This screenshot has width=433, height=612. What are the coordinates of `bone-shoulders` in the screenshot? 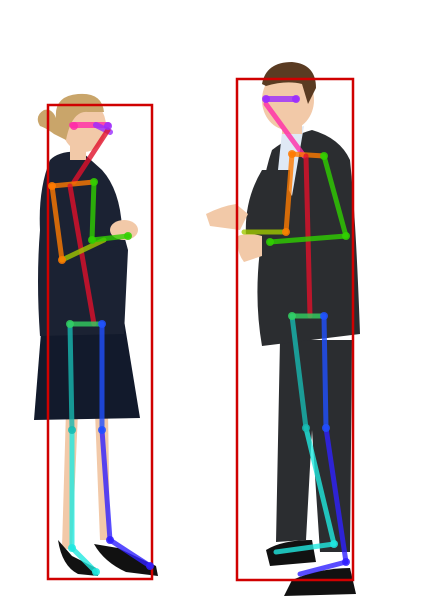 It's located at (73, 184).